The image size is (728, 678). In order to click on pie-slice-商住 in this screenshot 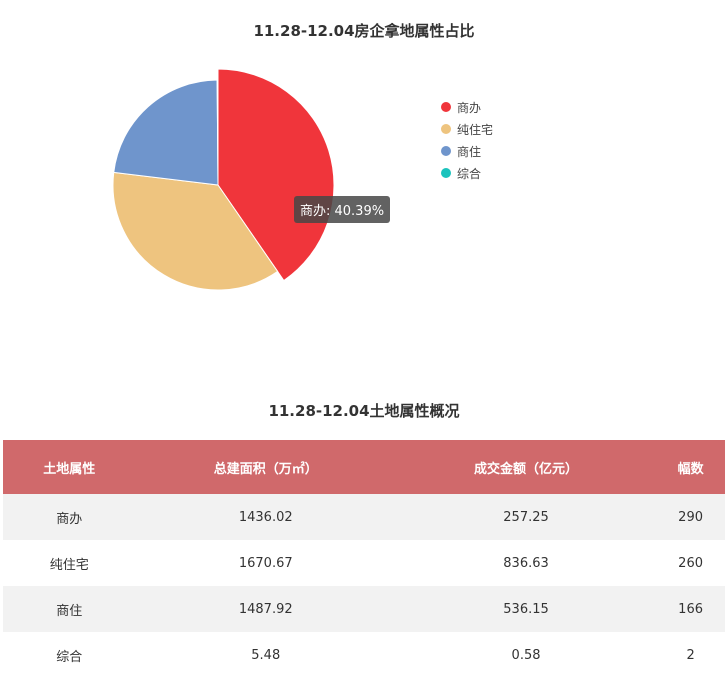, I will do `click(166, 132)`.